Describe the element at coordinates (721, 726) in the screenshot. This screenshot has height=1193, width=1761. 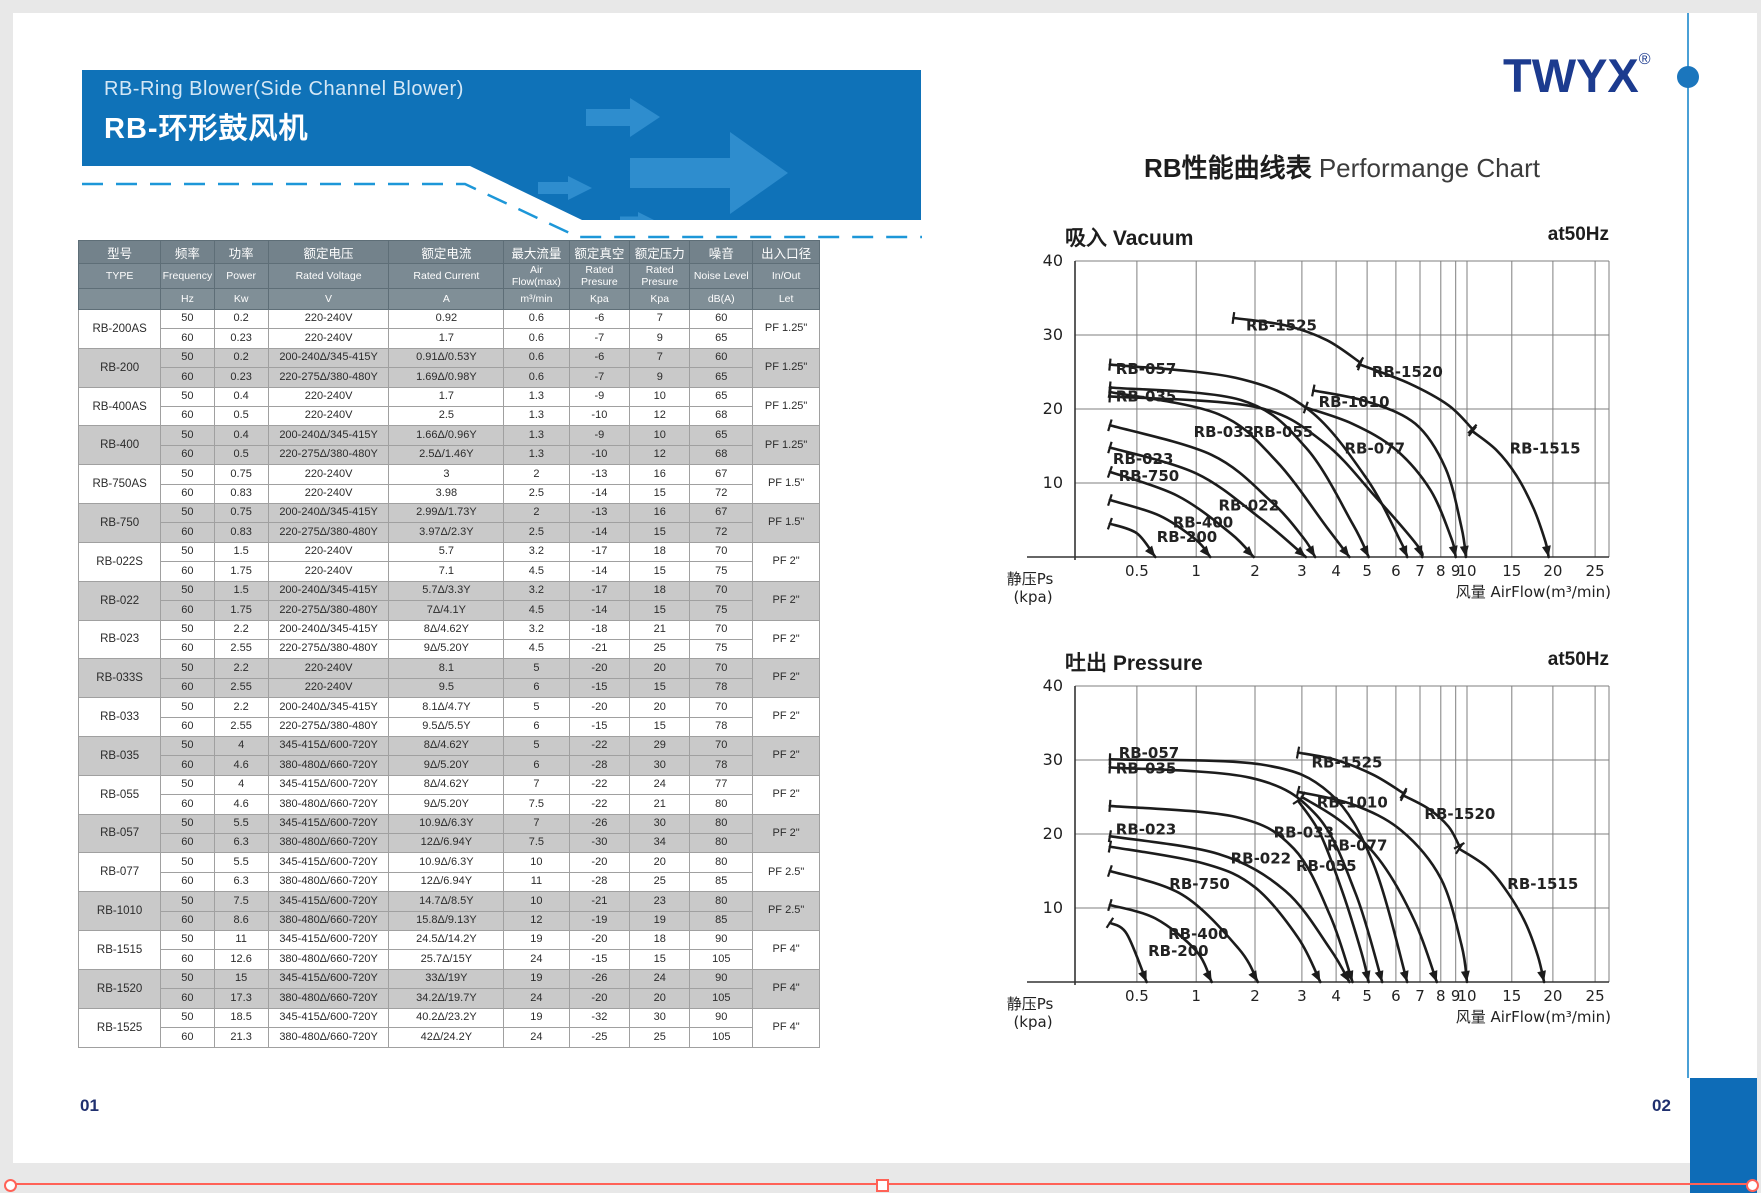
I see `table-cell: 78` at that location.